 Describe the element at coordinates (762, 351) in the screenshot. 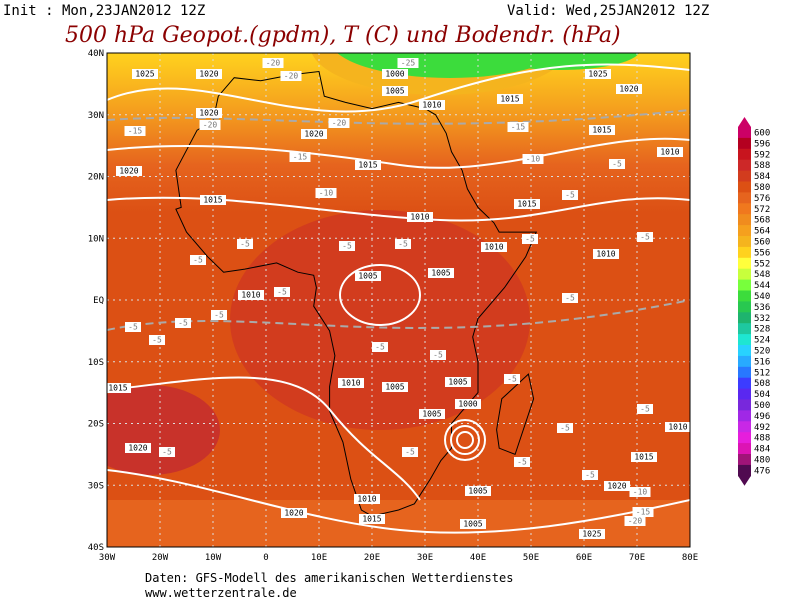

I see `colorbar-label: 520` at that location.